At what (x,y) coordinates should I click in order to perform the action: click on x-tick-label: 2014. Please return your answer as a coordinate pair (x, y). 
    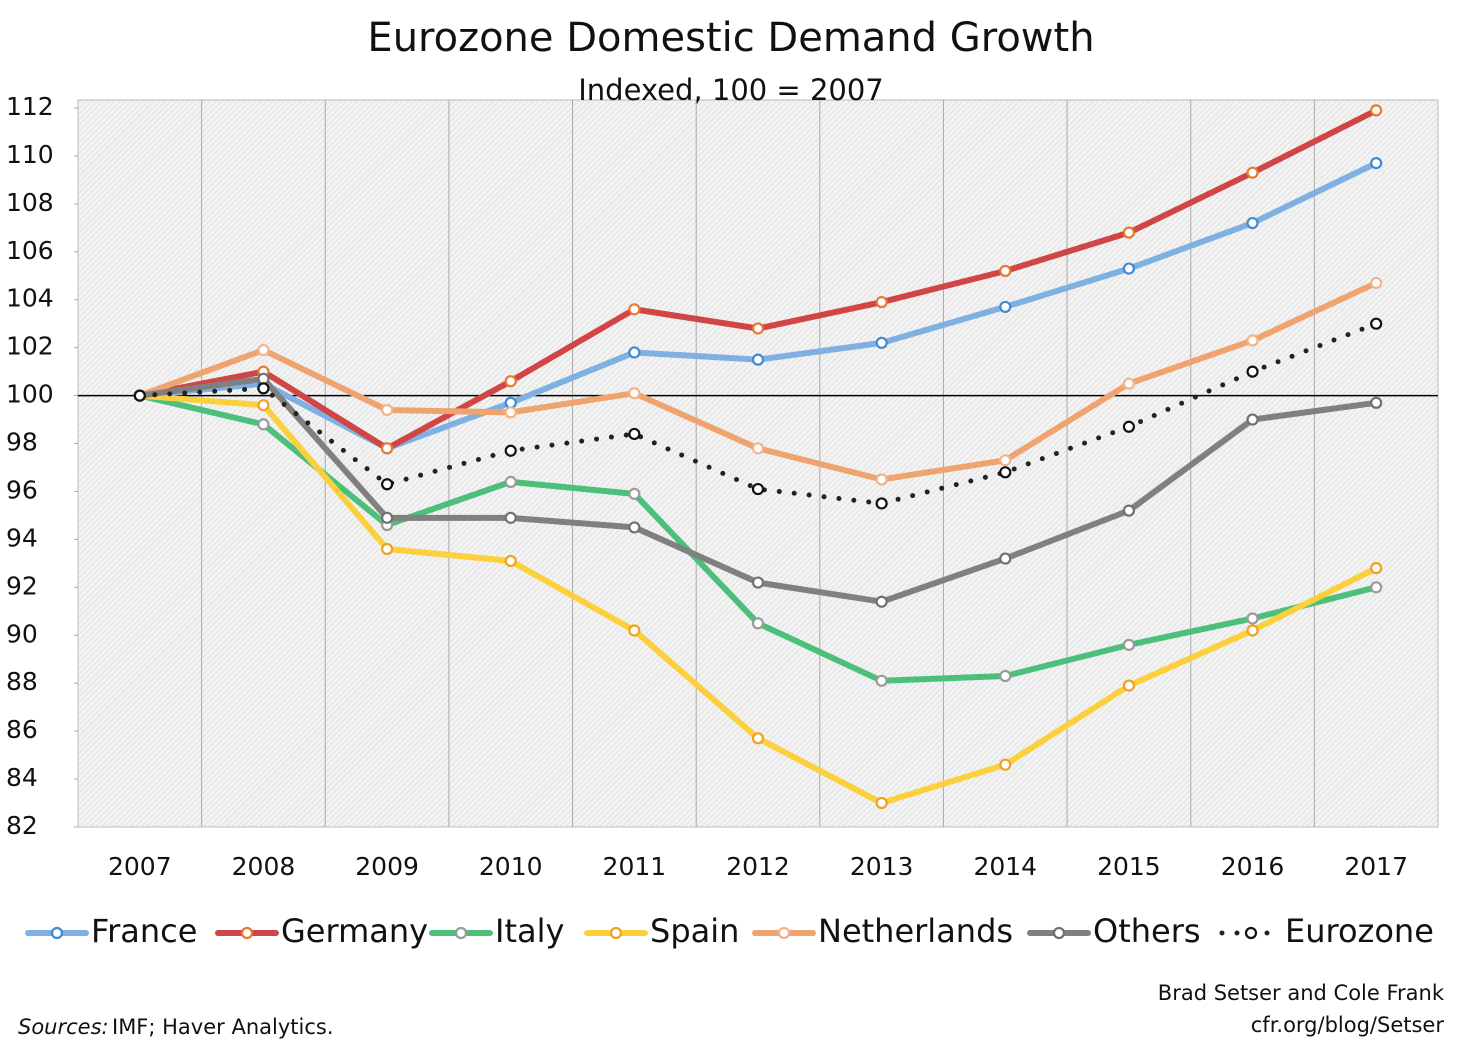
    Looking at the image, I should click on (1005, 866).